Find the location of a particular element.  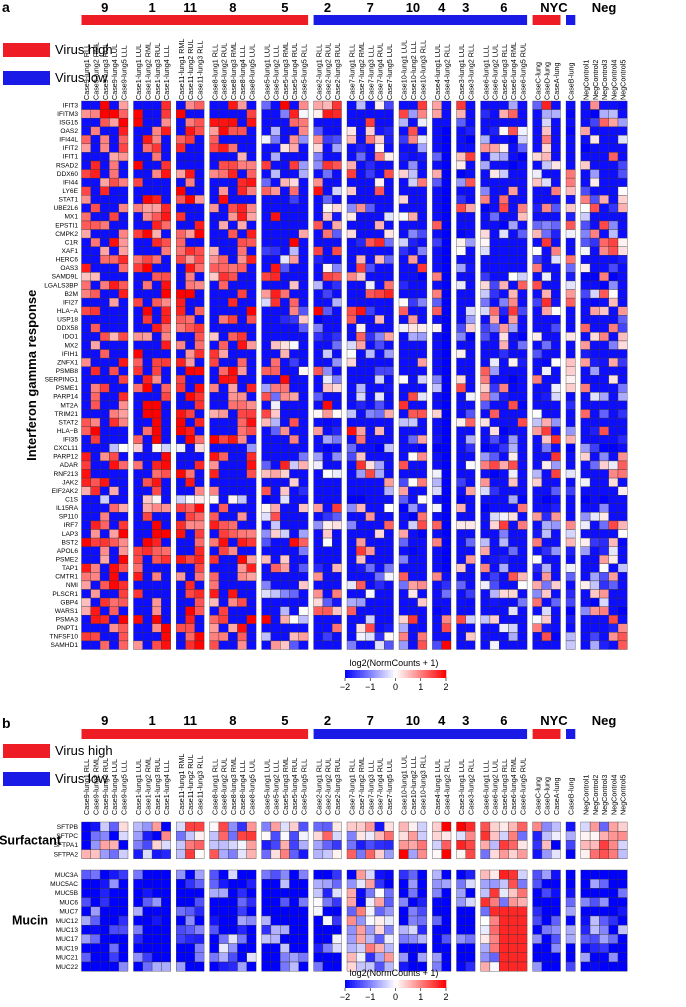

gene-row-label: IFIT2 is located at coordinates (71, 148).